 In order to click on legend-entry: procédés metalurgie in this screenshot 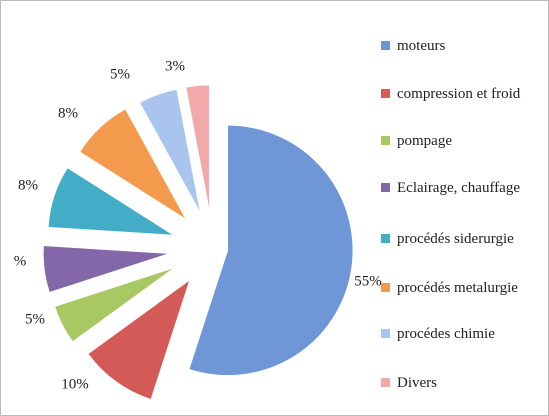, I will do `click(465, 288)`.